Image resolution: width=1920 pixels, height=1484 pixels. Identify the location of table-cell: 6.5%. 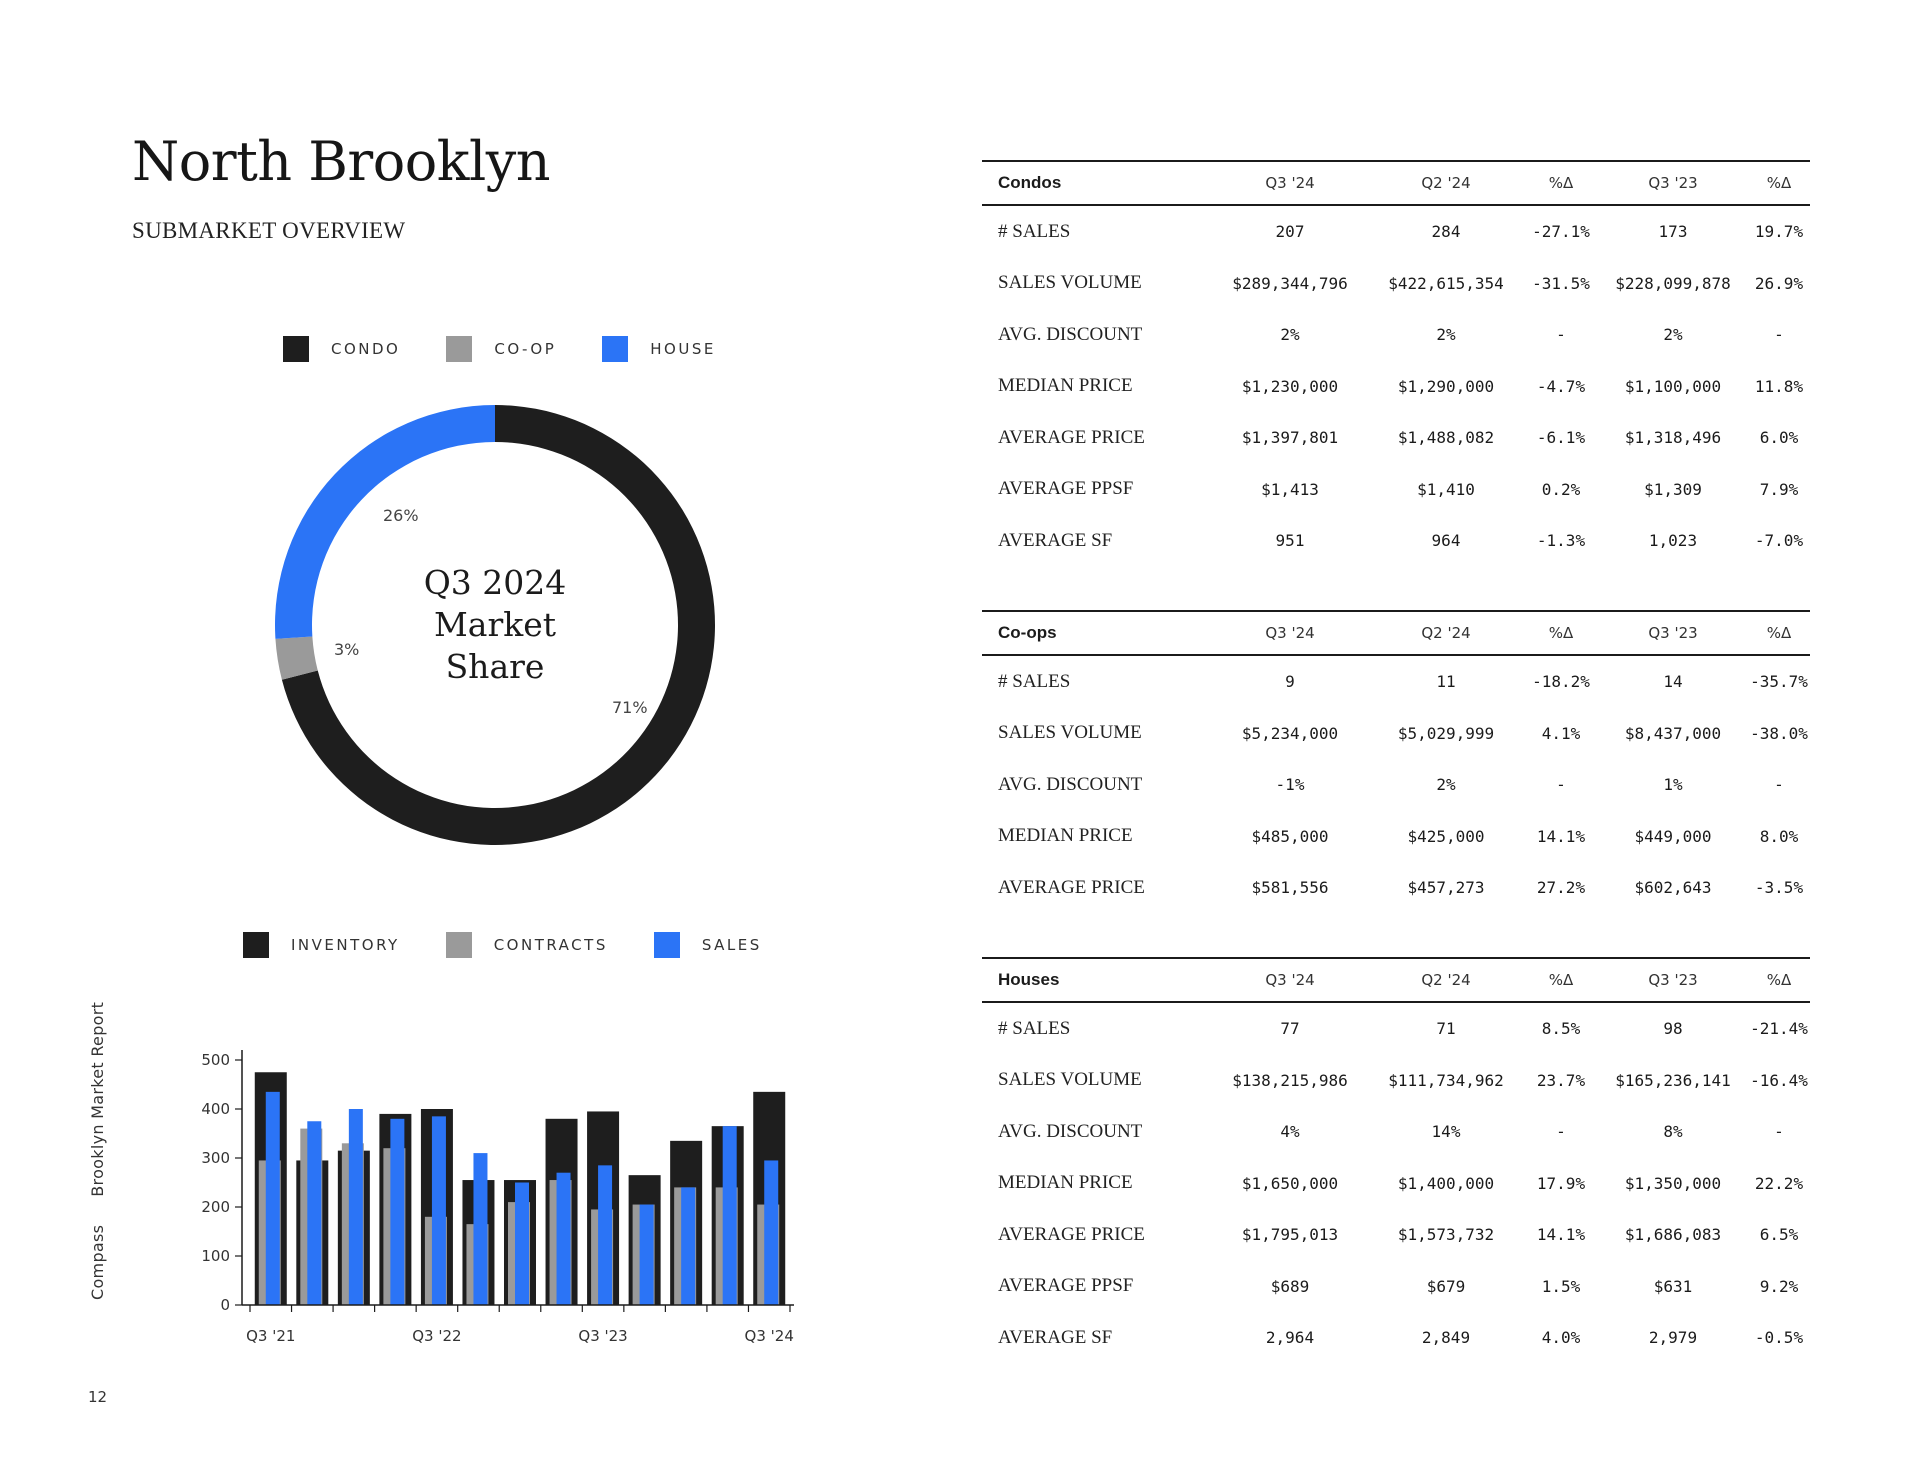
(1779, 1235).